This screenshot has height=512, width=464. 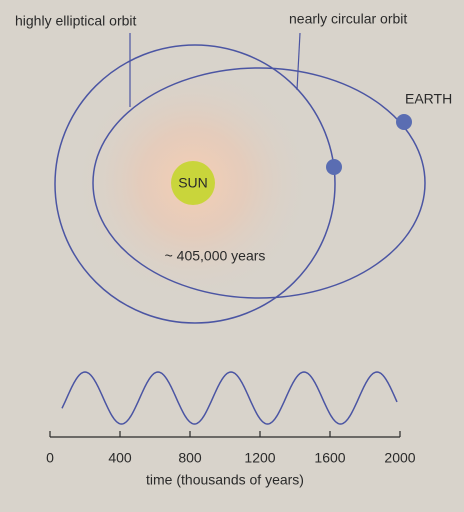 I want to click on tick-label: 0, so click(x=50, y=458).